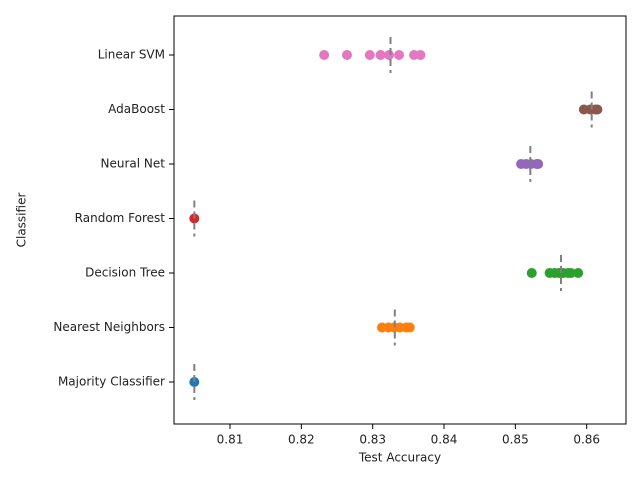 This screenshot has width=640, height=480. I want to click on y-tick-label: Majority Classifier, so click(111, 382).